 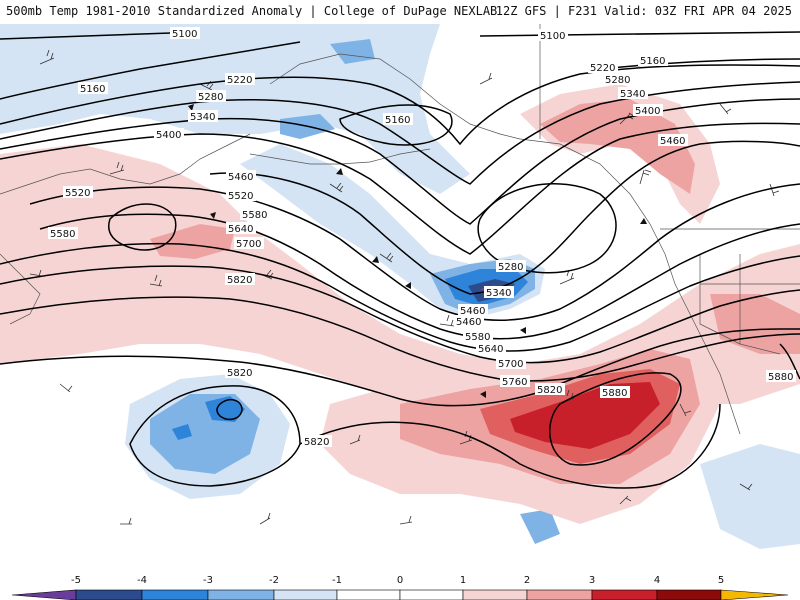 I want to click on legend-swatch-m5-arrow, so click(x=44, y=594).